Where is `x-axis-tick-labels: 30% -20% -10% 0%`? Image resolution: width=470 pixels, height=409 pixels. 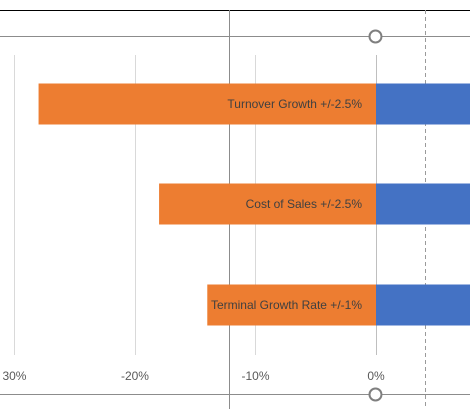 x-axis-tick-labels: 30% -20% -10% 0% is located at coordinates (193, 376).